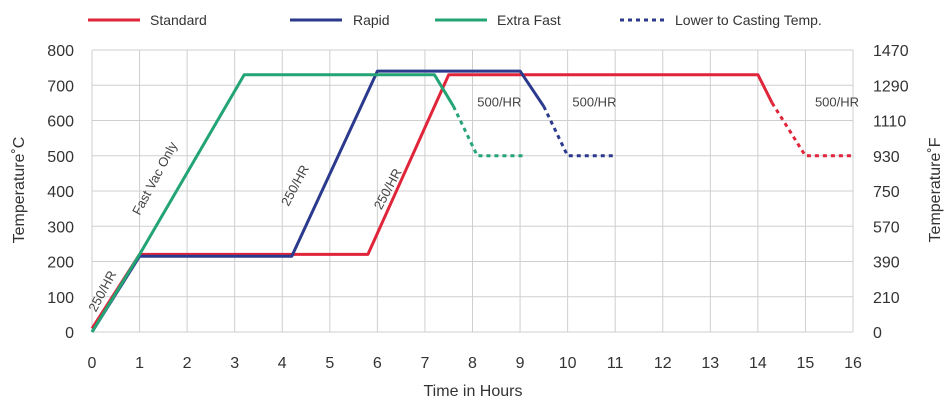 This screenshot has height=403, width=950. Describe the element at coordinates (579, 131) in the screenshot. I see `series-line-rapid-casting` at that location.